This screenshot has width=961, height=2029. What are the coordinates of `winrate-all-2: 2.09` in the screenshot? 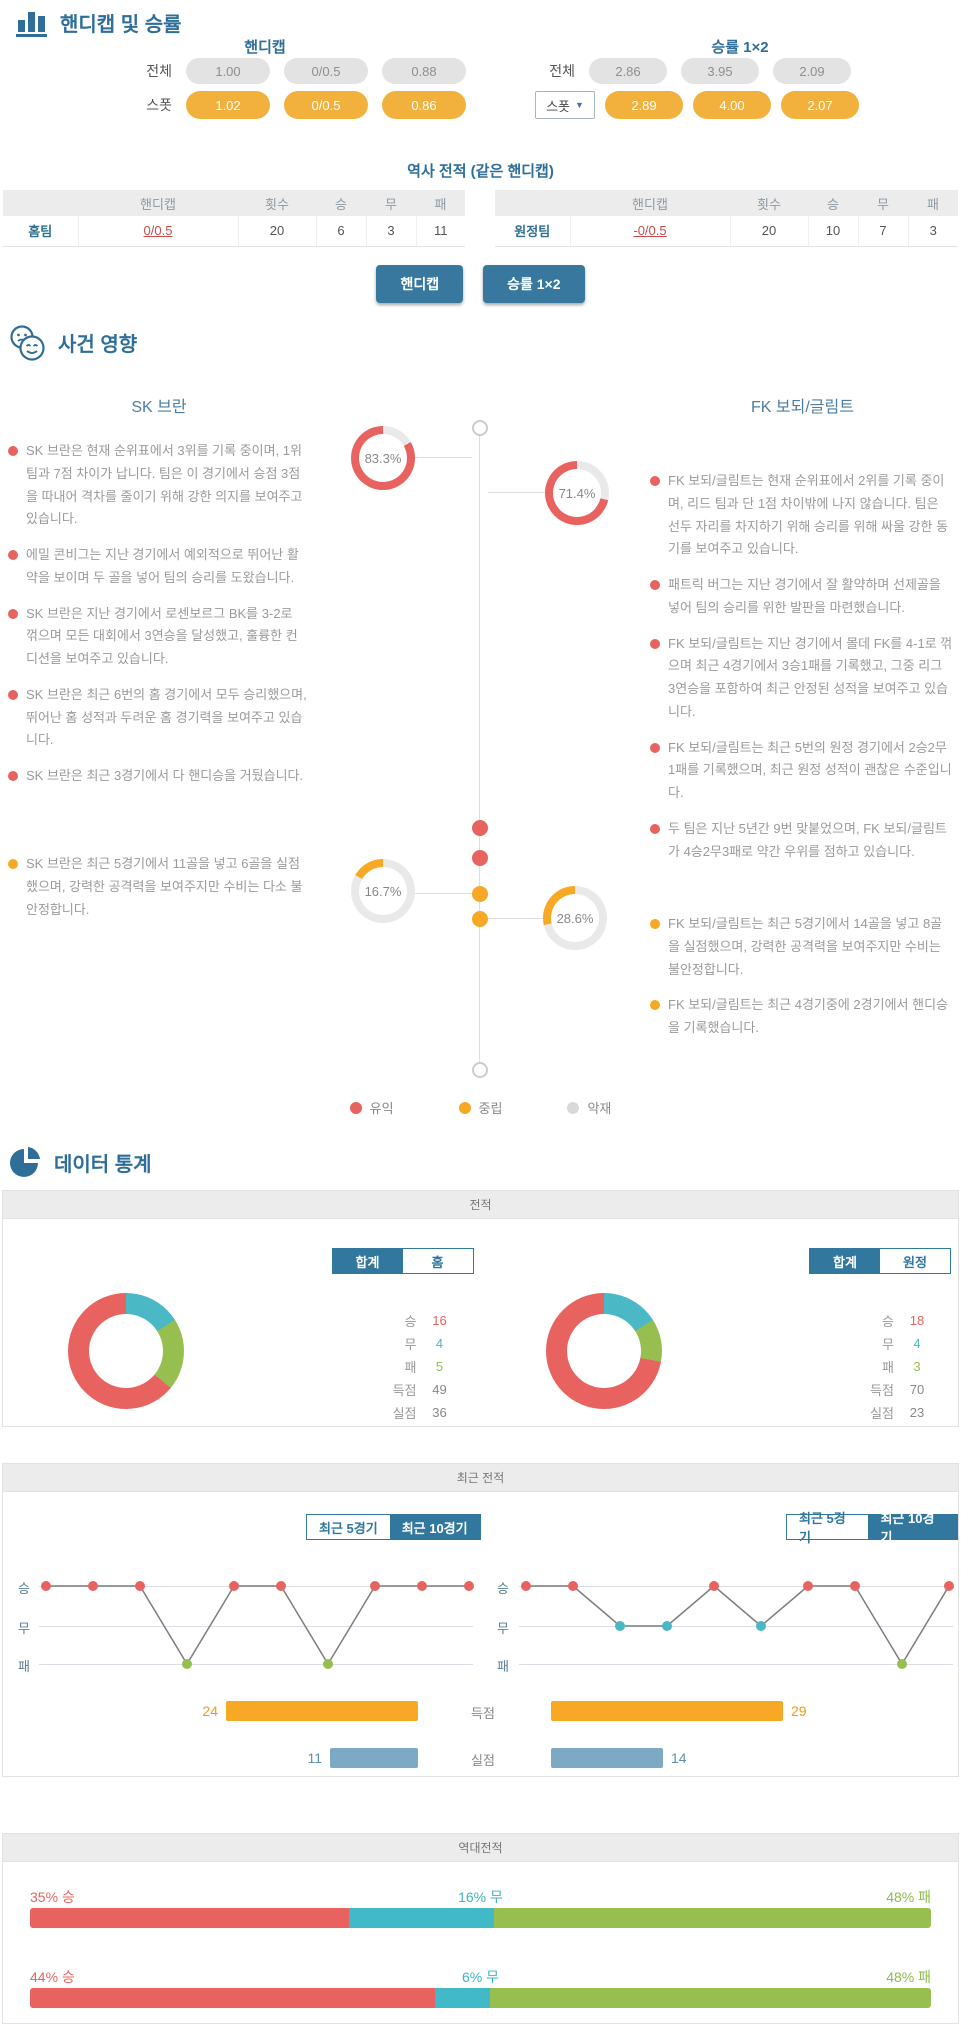 It's located at (812, 71).